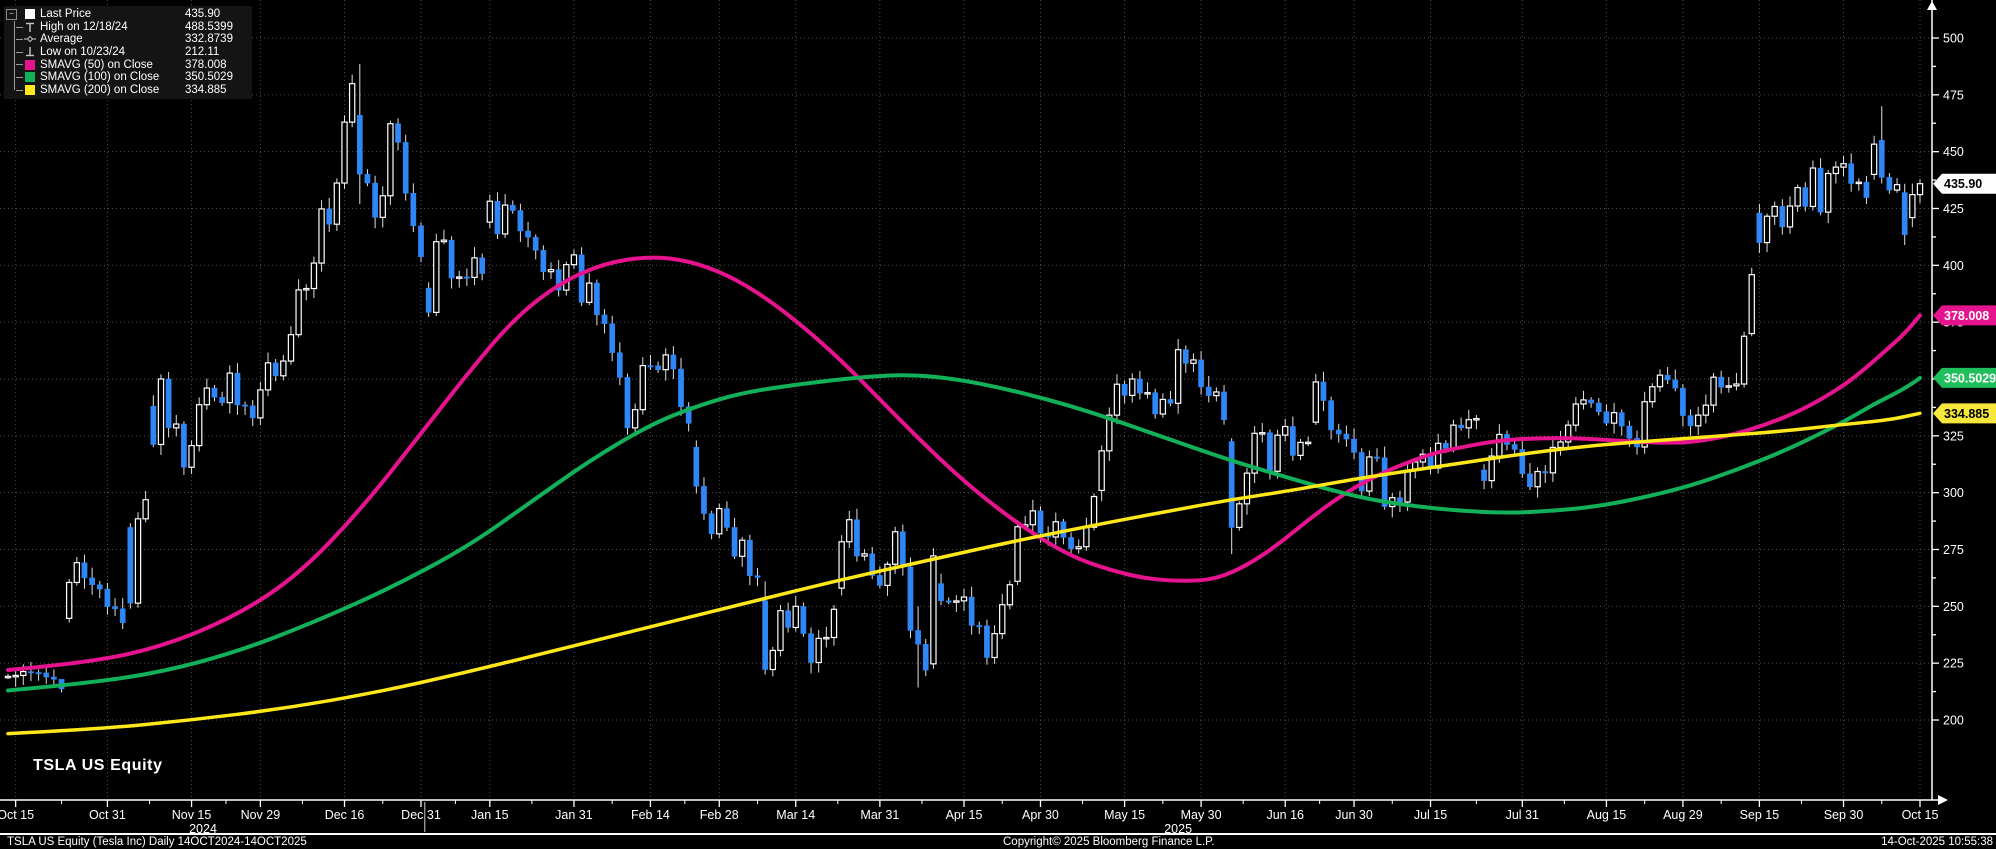 The width and height of the screenshot is (1996, 849). Describe the element at coordinates (14, 56) in the screenshot. I see `legend-tree-rail` at that location.